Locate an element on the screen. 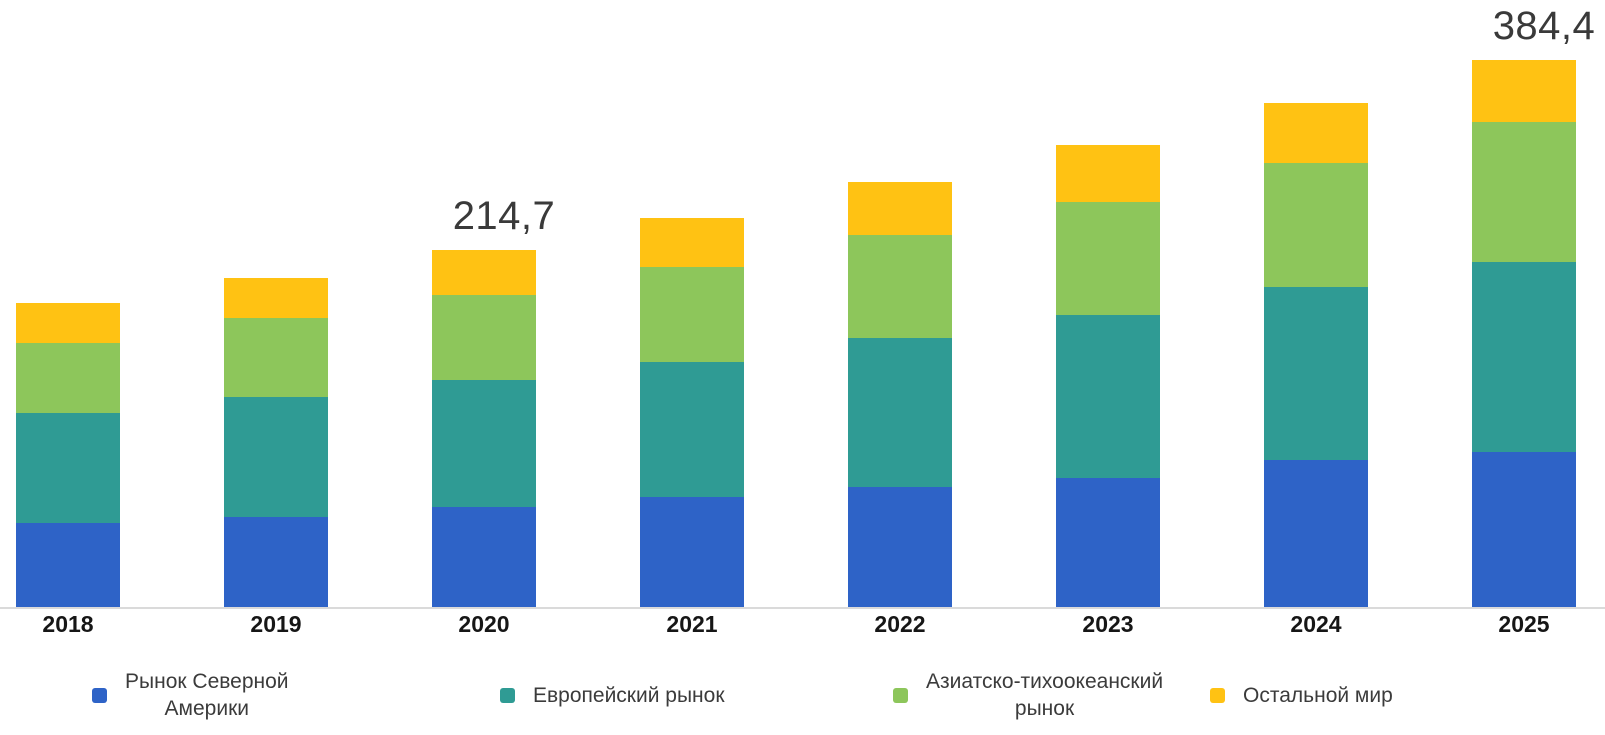 The height and width of the screenshot is (735, 1605). bar-segment-2019-series0 is located at coordinates (276, 562).